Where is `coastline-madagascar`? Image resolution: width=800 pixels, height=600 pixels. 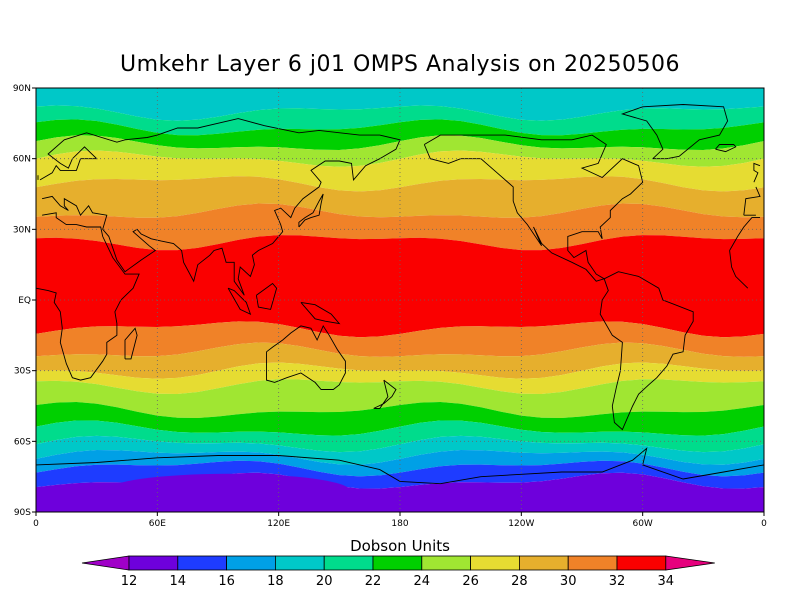
coastline-madagascar is located at coordinates (131, 343).